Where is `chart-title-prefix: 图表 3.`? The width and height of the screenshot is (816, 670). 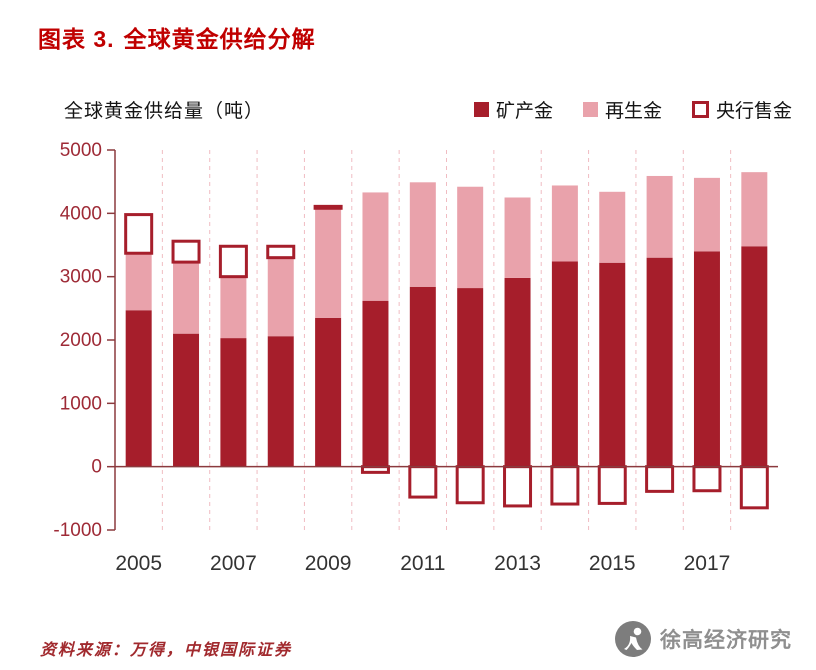 chart-title-prefix: 图表 3. is located at coordinates (76, 39).